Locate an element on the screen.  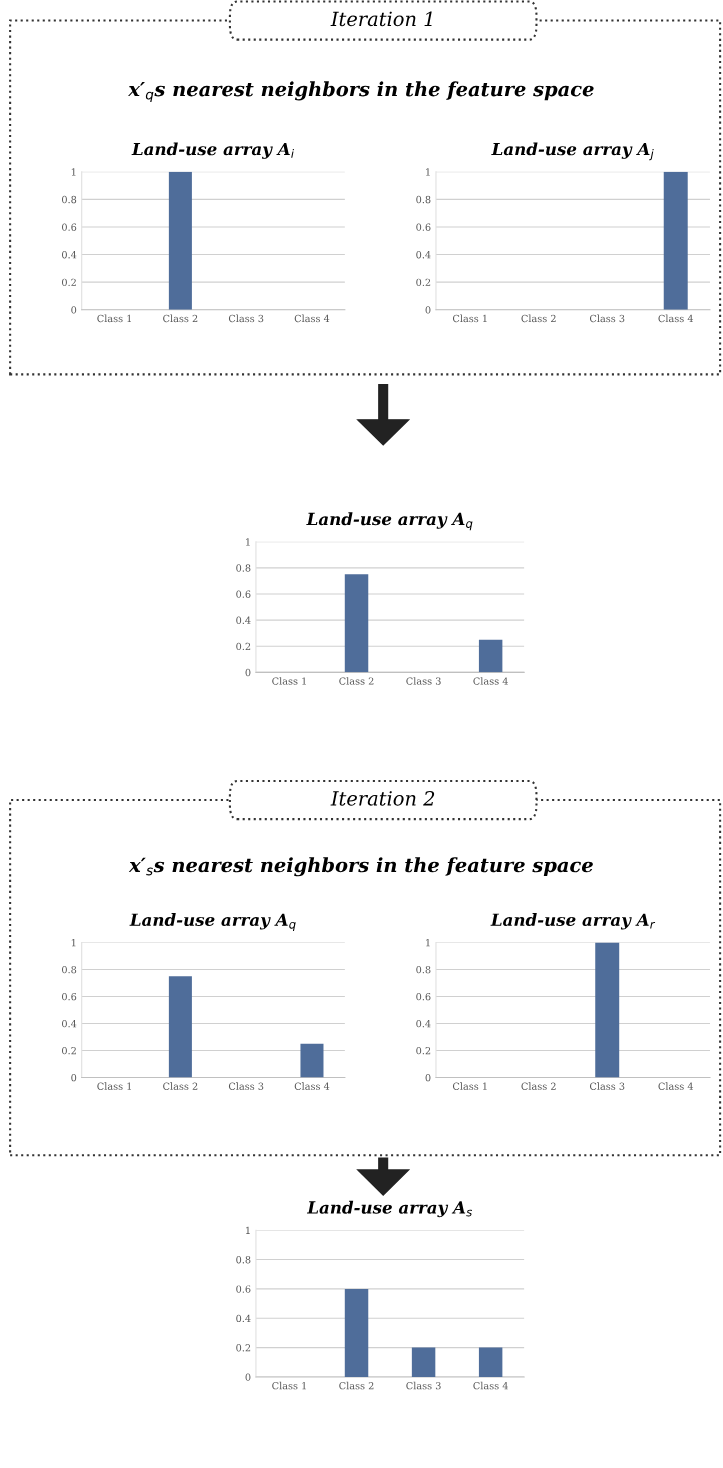
text: x′$_{q}$s nearest neighbors in the feature space is located at coordinates (361, 92).